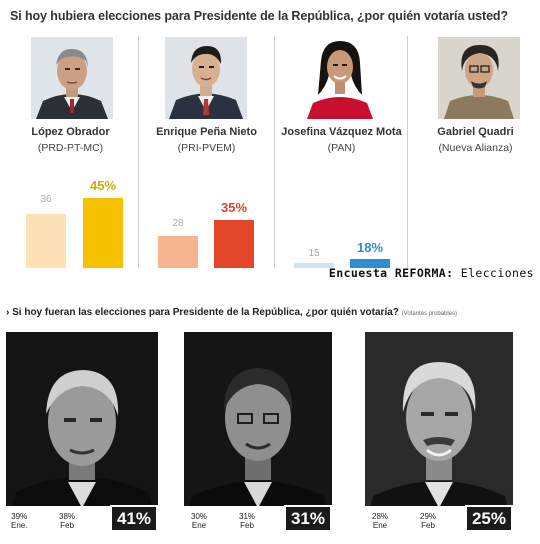  I want to click on stat-result-badge: 31%, so click(307, 518).